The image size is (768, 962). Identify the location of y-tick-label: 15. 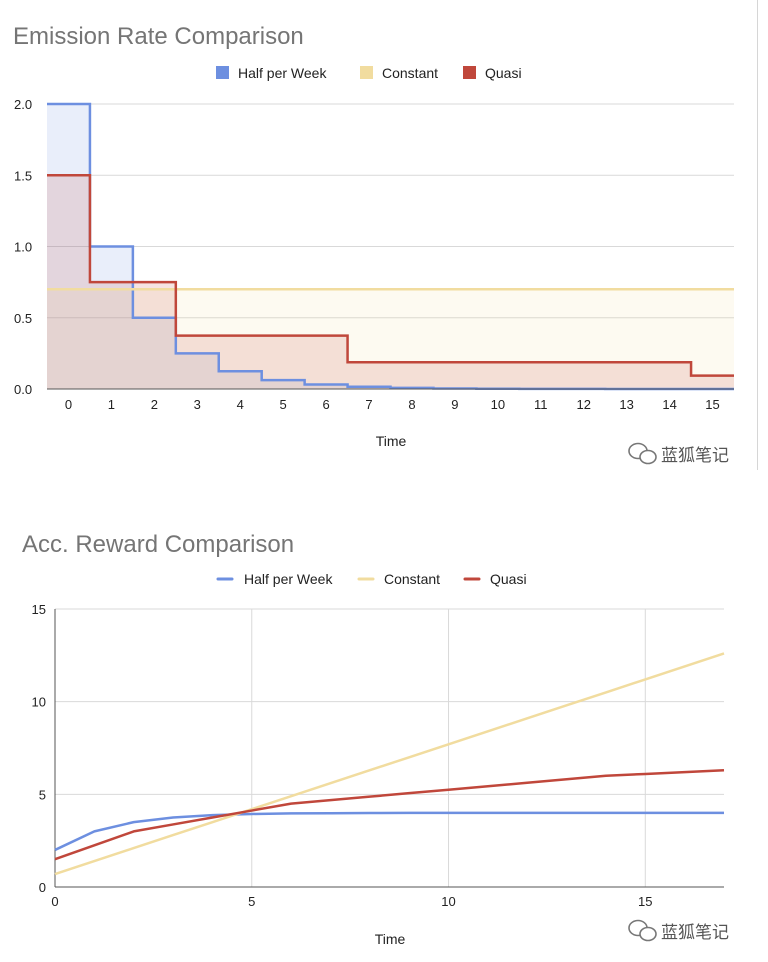
(39, 609).